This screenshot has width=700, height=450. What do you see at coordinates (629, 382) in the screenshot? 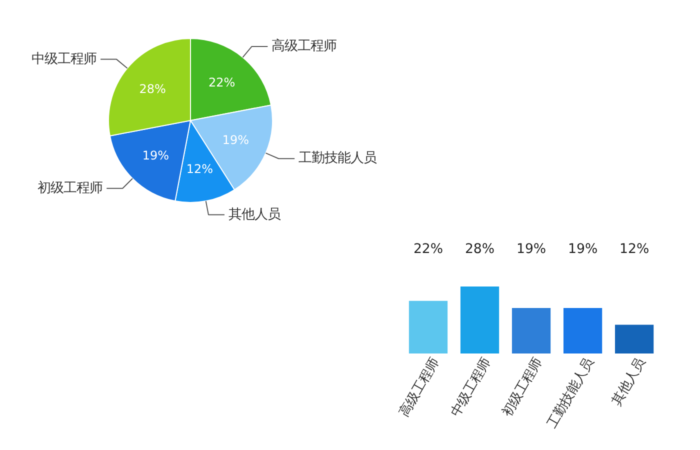
I see `x-tick-label: 其他人员` at bounding box center [629, 382].